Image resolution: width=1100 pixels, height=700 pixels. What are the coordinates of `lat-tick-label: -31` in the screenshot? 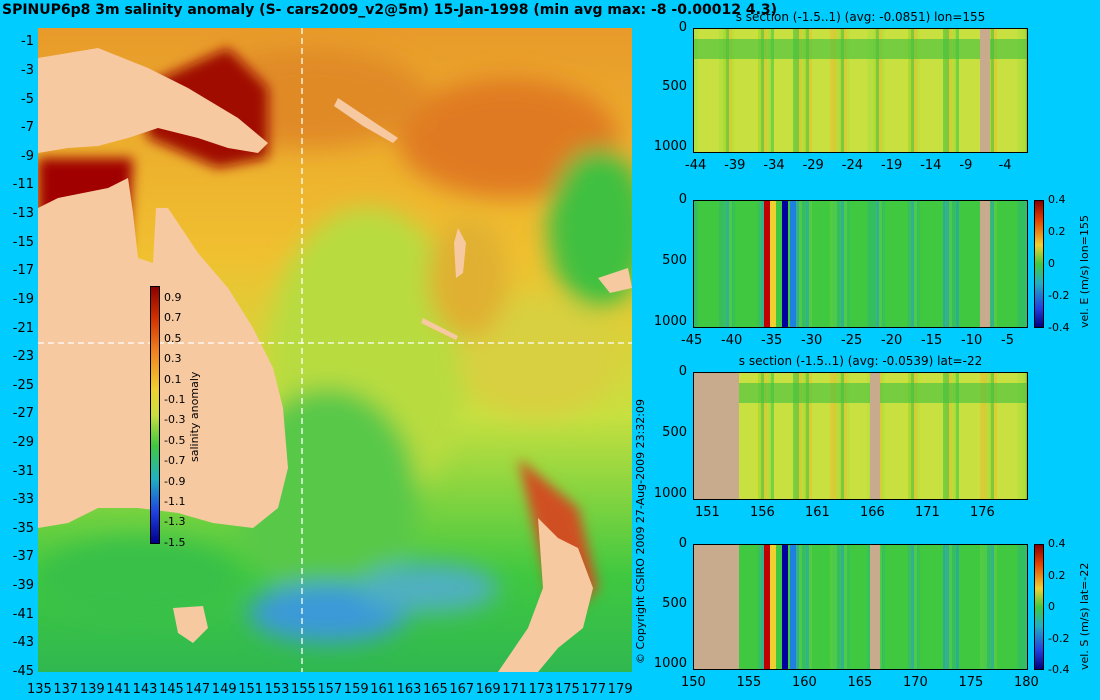 It's located at (23, 471).